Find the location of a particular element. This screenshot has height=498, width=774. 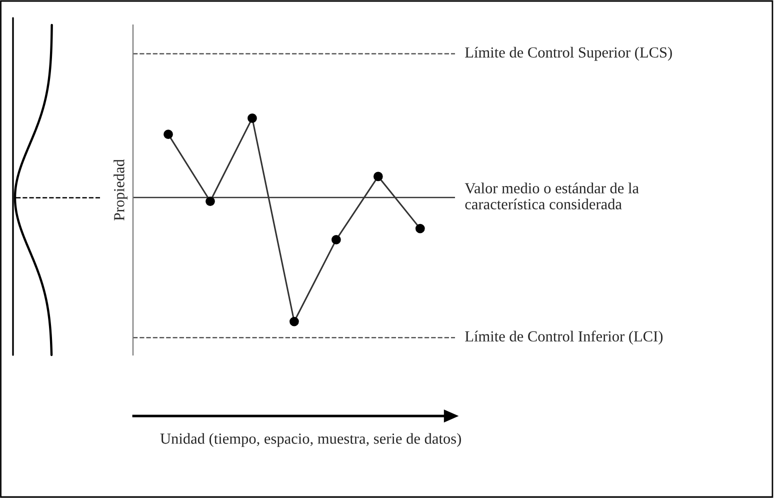

text: Unidad (tiempo, espacio, muestra, serie de datos) is located at coordinates (310, 440).